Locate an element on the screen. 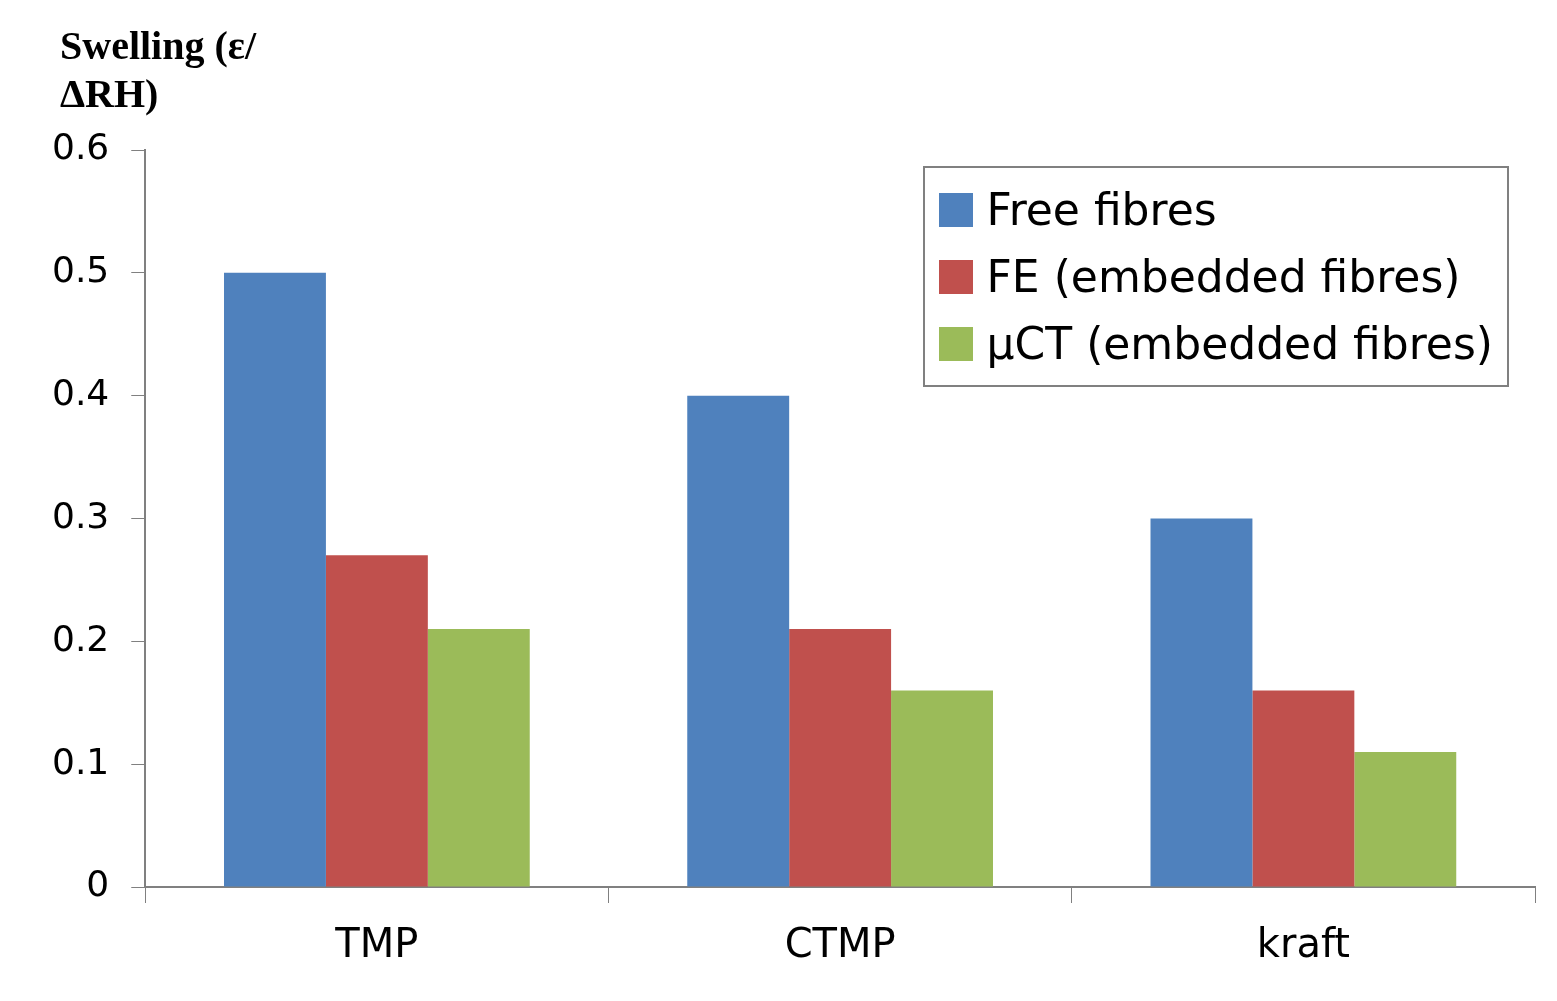 This screenshot has height=1001, width=1557. y-tick-label: 0 is located at coordinates (98, 884).